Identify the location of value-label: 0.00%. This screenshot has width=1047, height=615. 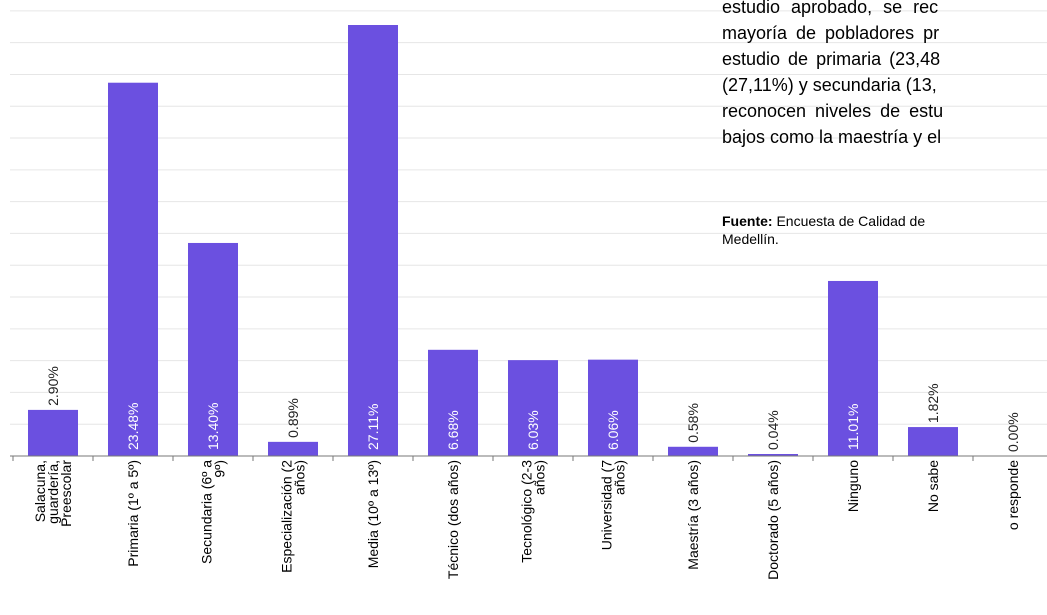
(1013, 432).